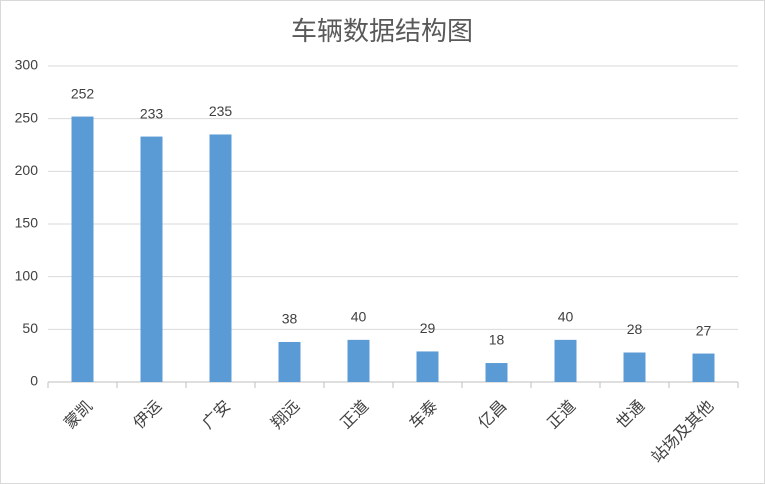 The height and width of the screenshot is (484, 765). What do you see at coordinates (27, 117) in the screenshot?
I see `y-tick-label: 250` at bounding box center [27, 117].